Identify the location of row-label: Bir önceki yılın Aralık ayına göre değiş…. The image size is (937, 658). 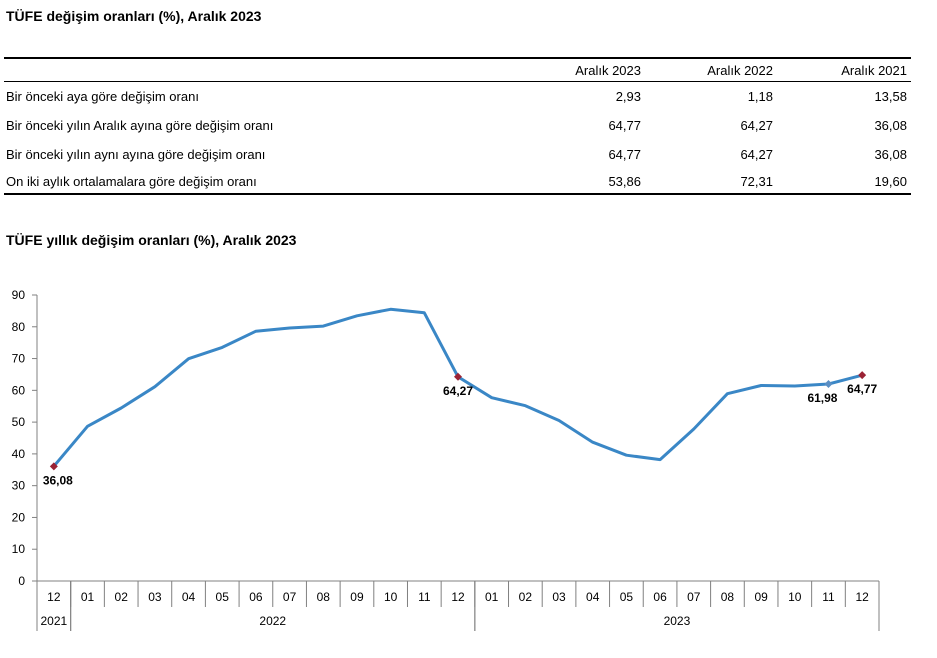
(140, 125).